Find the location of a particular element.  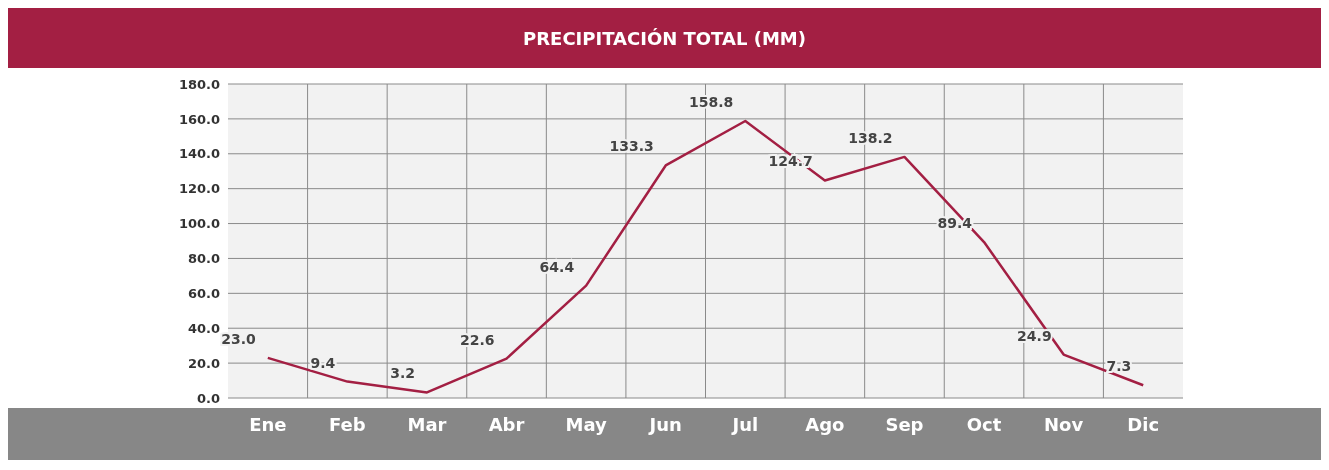

x-tick-label: Abr is located at coordinates (506, 424).